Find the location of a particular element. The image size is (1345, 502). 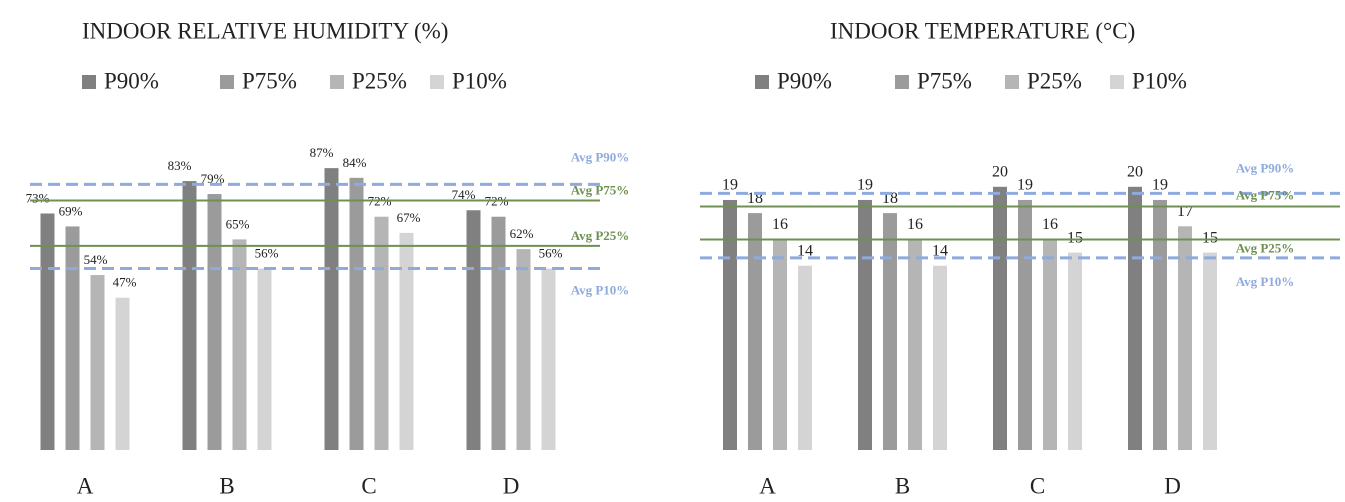

data-label: 69% is located at coordinates (71, 210).